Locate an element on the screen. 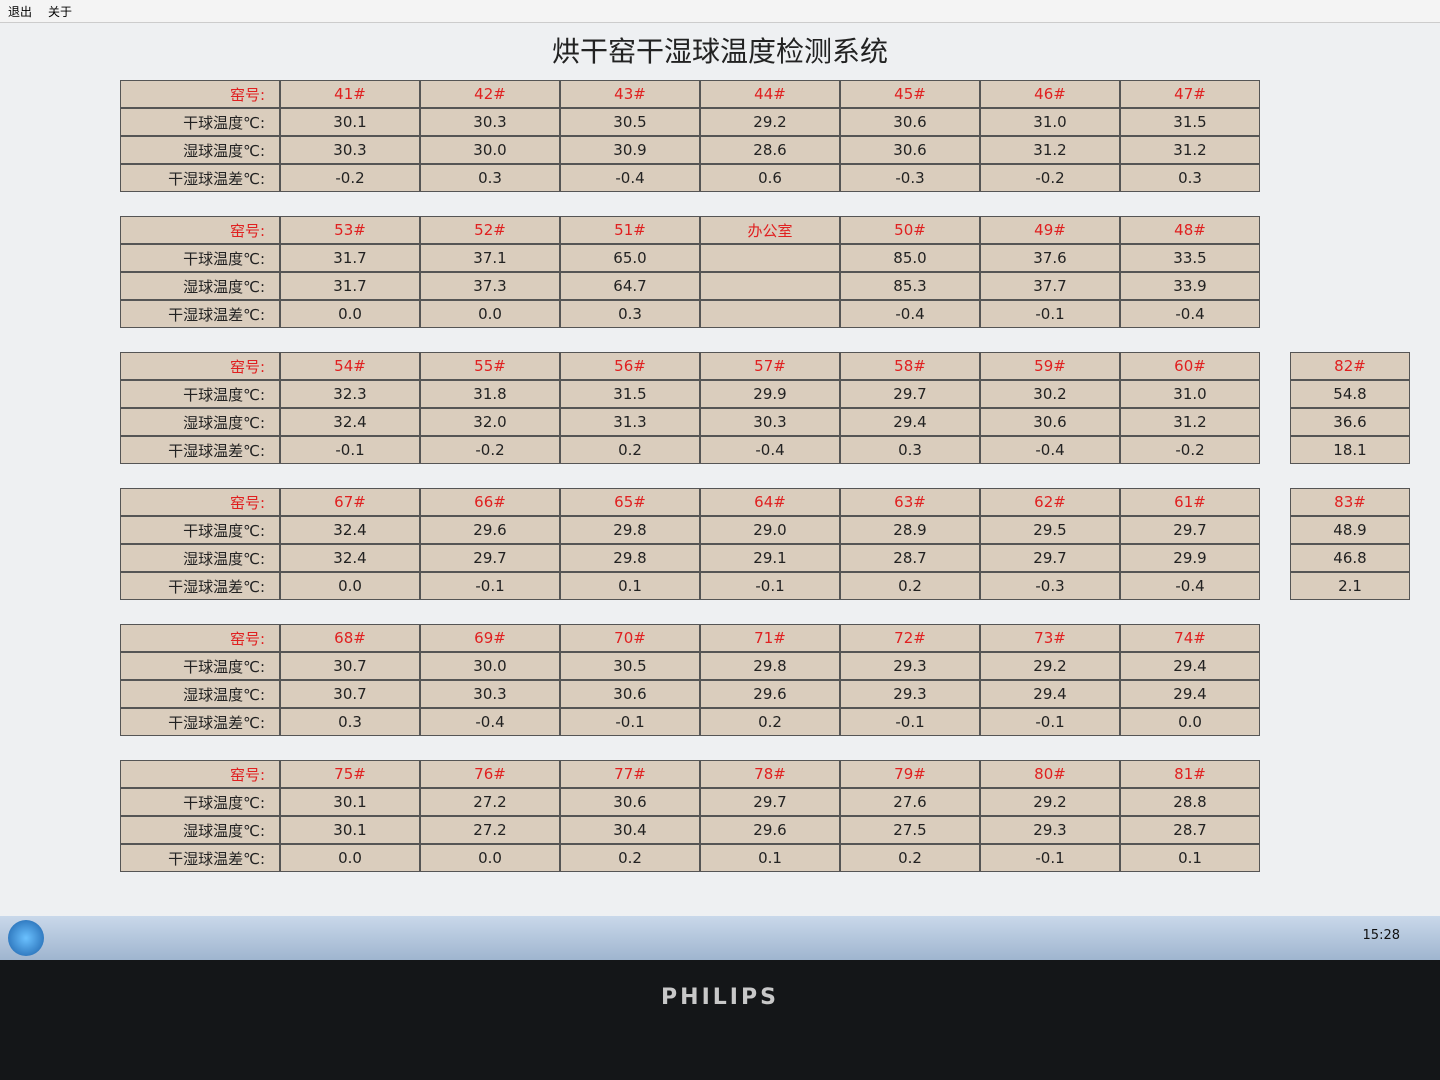 The height and width of the screenshot is (1080, 1440). reading: 36.6 is located at coordinates (1350, 422).